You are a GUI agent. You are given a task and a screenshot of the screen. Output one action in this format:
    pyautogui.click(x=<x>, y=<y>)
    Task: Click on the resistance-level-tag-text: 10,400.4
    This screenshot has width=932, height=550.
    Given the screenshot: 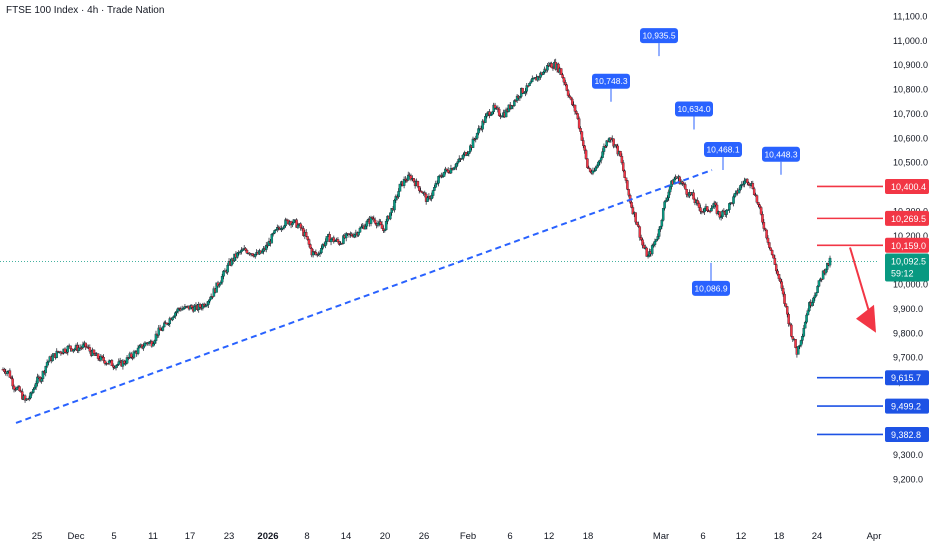 What is the action you would take?
    pyautogui.click(x=908, y=187)
    